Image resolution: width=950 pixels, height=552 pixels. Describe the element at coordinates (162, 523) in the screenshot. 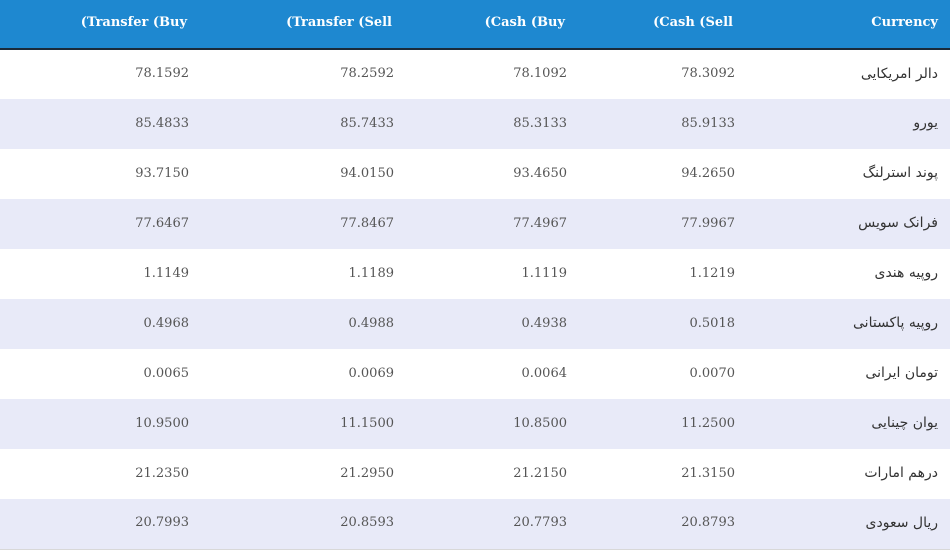

I see `rate-value: 20.7993` at that location.